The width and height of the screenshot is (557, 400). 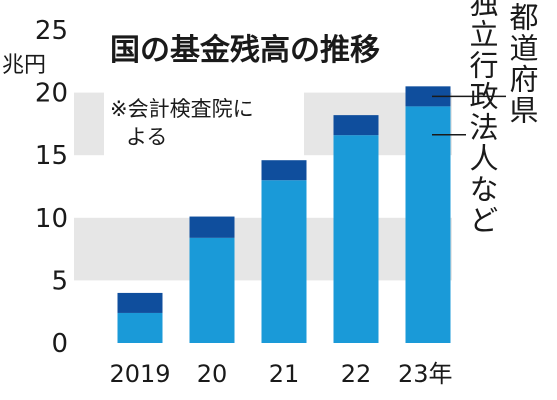 I want to click on y-tick-label: 25, so click(x=51, y=31).